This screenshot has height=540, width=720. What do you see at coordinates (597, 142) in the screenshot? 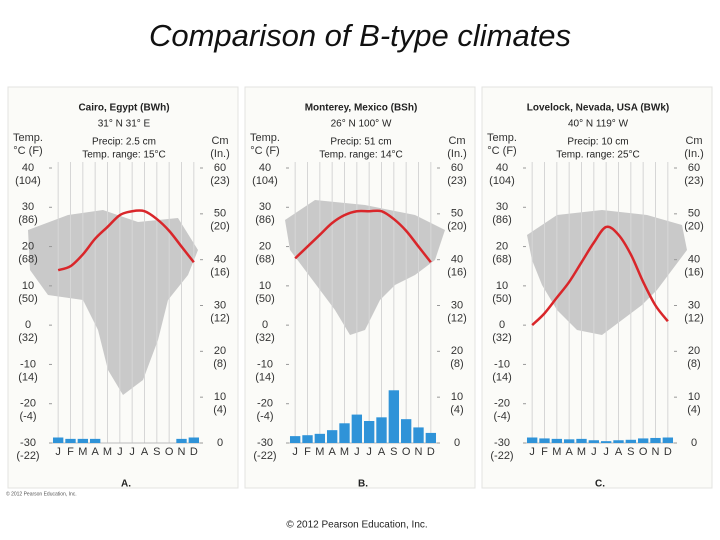
I see `annotation: Precip: 10 cm` at bounding box center [597, 142].